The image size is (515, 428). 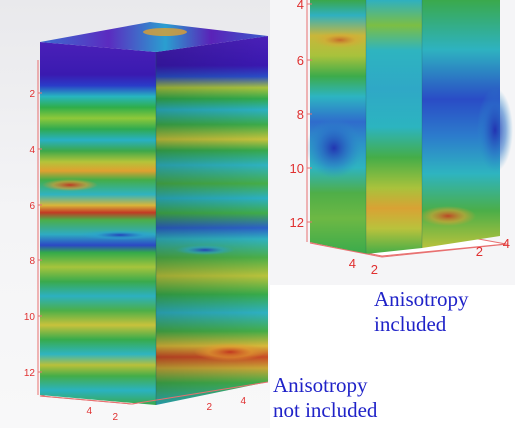 I want to click on block-middle-face, so click(x=394, y=127).